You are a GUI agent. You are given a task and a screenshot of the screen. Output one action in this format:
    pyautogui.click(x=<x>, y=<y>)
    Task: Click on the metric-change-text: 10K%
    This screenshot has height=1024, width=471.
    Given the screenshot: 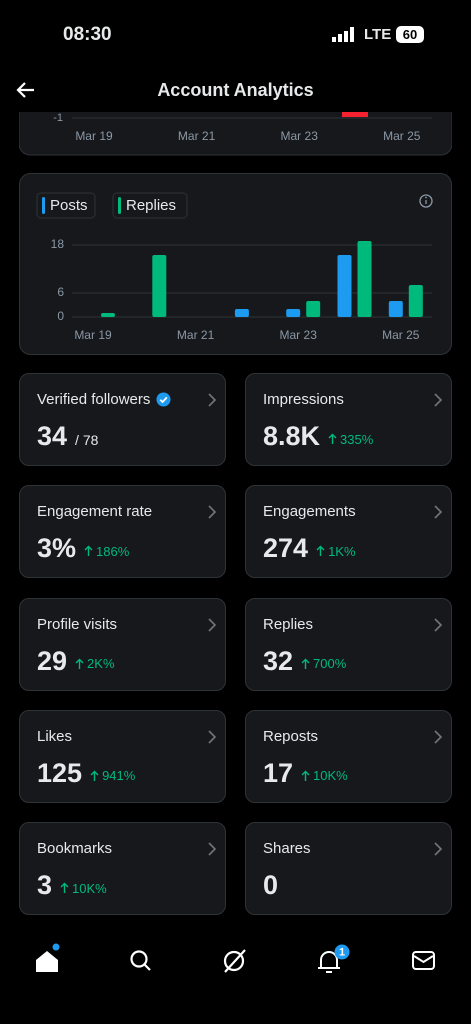 What is the action you would take?
    pyautogui.click(x=89, y=888)
    